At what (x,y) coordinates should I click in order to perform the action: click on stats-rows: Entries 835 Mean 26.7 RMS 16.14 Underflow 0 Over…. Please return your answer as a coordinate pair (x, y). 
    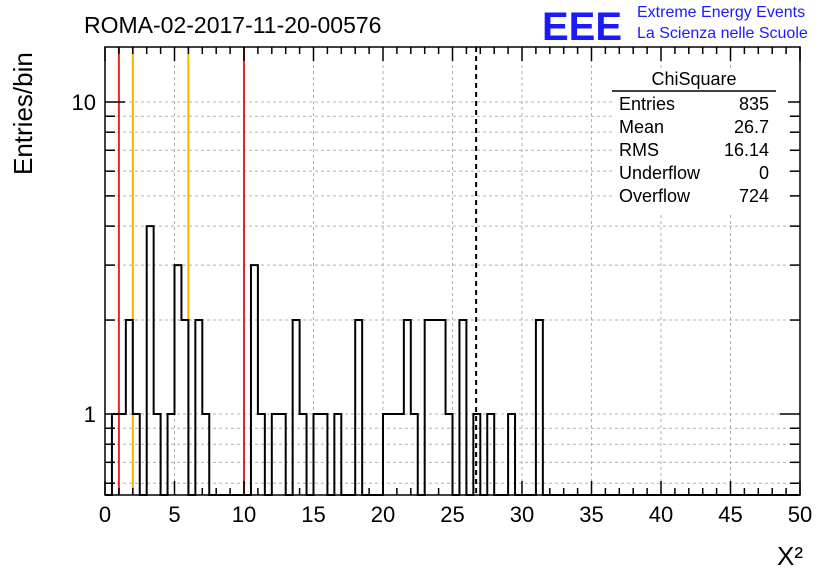
    Looking at the image, I should click on (694, 150).